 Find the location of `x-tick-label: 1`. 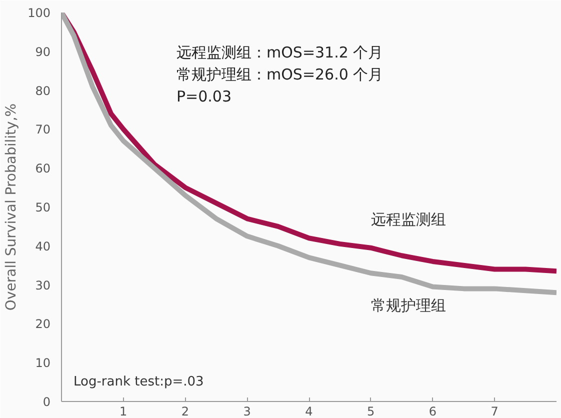

x-tick-label: 1 is located at coordinates (124, 411).